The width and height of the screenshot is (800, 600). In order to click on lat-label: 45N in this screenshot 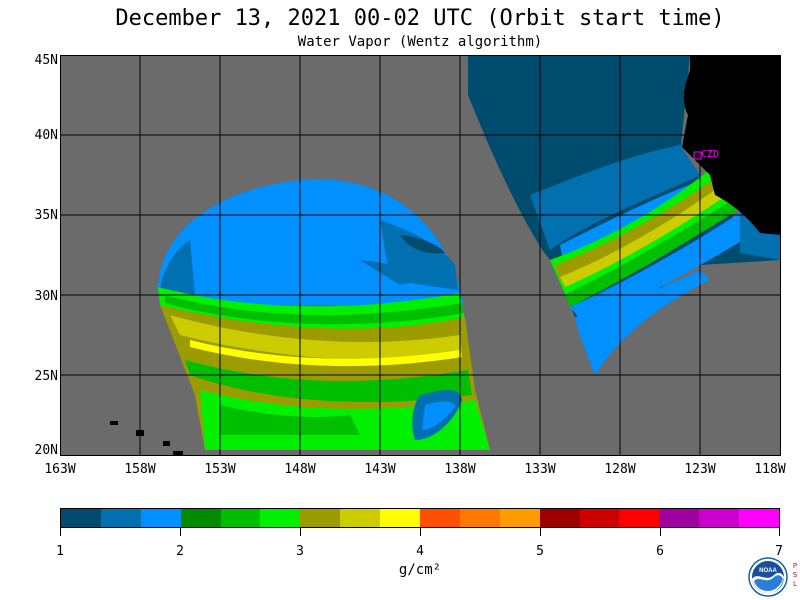, I will do `click(46, 60)`.